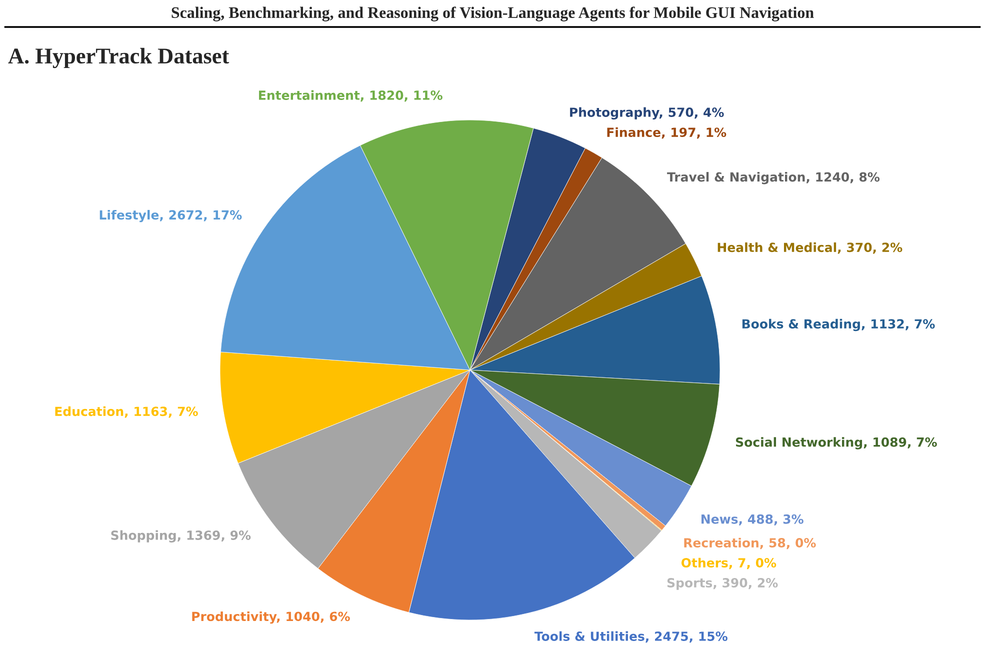 The height and width of the screenshot is (646, 985). I want to click on slice-label: Sports, 390, 2%, so click(722, 584).